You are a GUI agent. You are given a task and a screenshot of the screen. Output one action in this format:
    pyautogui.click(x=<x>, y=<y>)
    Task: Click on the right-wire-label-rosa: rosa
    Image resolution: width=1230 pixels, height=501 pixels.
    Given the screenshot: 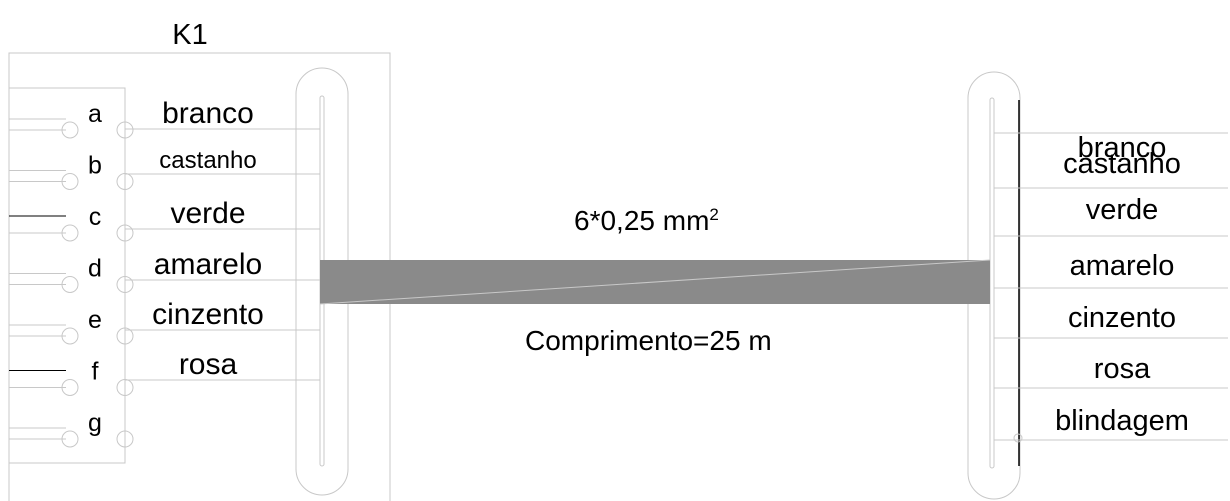 What is the action you would take?
    pyautogui.click(x=1122, y=369)
    